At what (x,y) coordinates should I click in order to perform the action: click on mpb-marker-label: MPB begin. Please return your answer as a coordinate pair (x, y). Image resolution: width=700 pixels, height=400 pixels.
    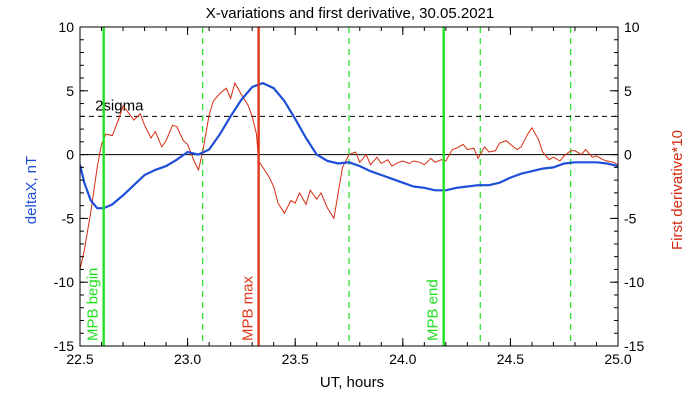
    Looking at the image, I should click on (93, 304).